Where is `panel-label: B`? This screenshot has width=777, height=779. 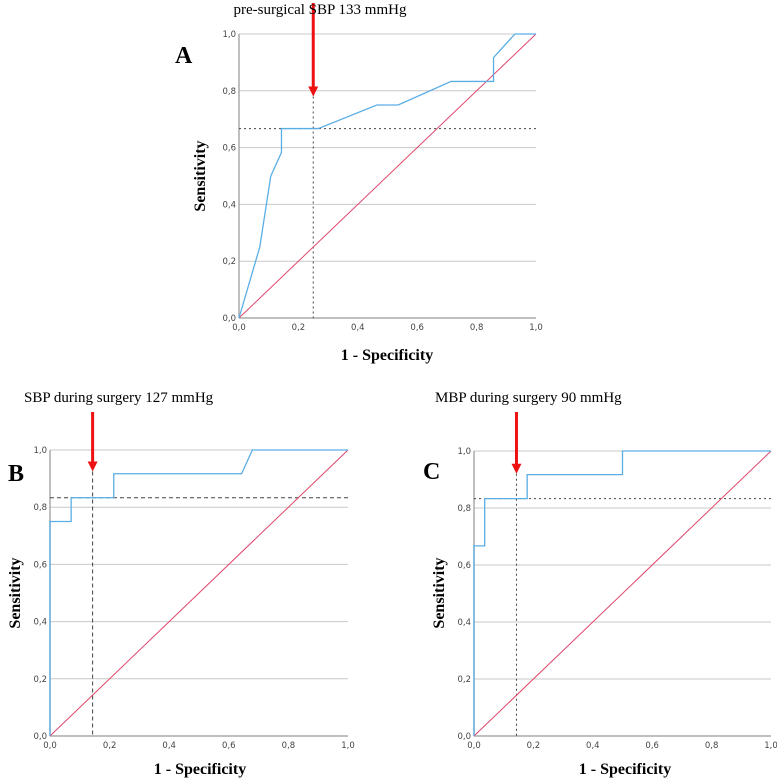 panel-label: B is located at coordinates (16, 474).